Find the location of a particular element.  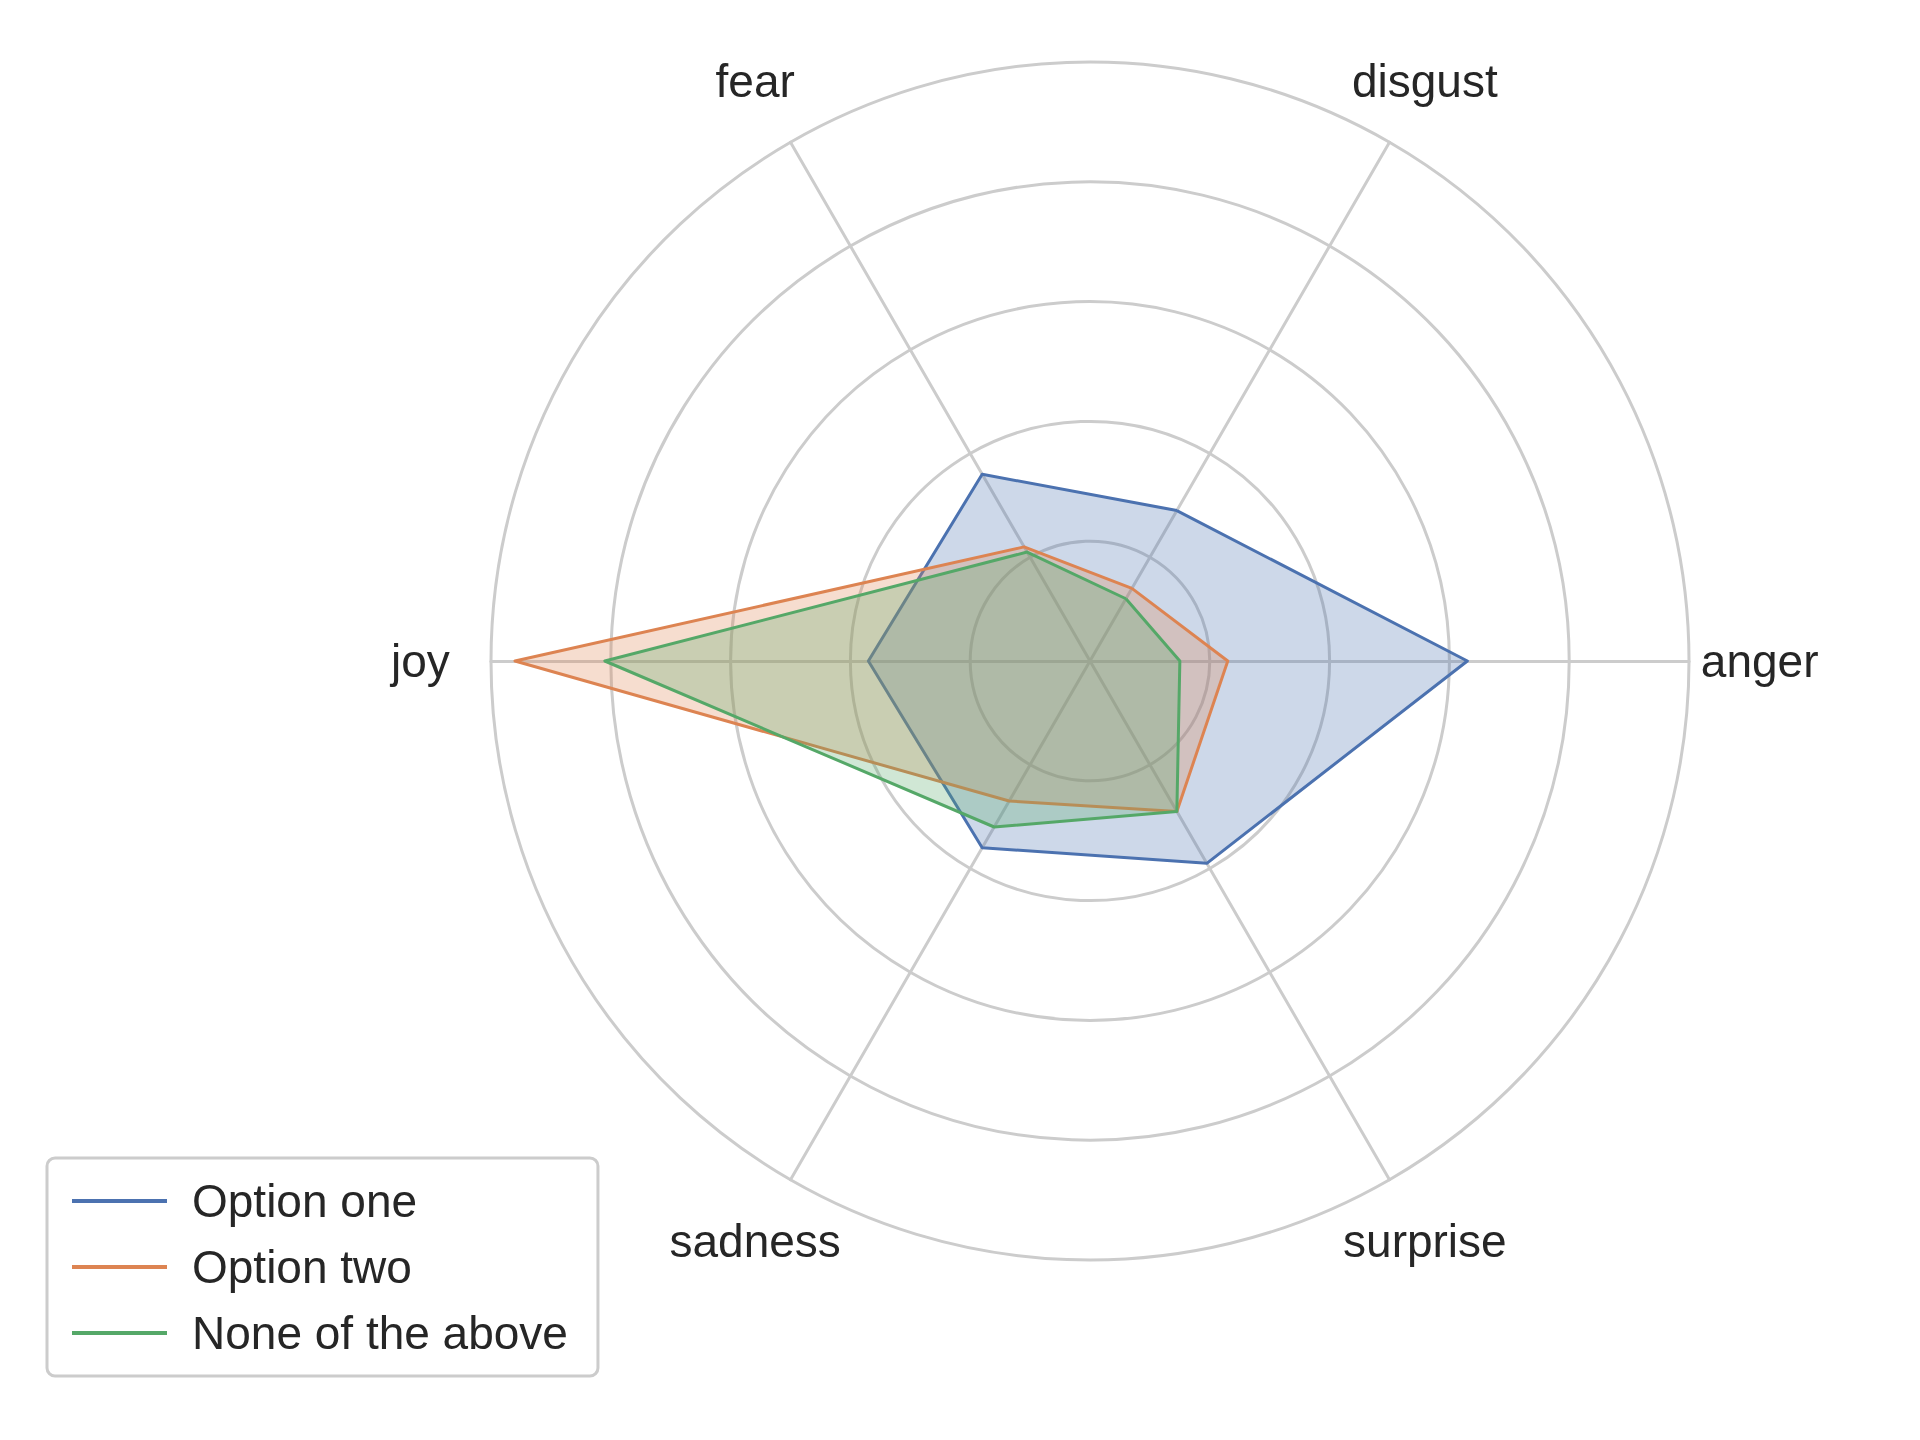

legend-label: Option two is located at coordinates (302, 1267).